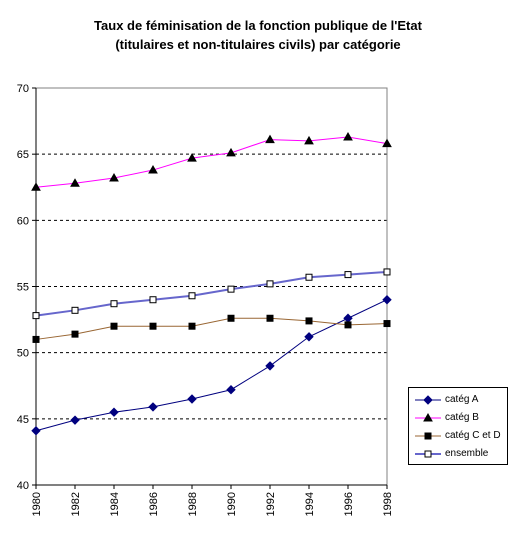 The height and width of the screenshot is (539, 516). I want to click on legend-label: ensemble, so click(467, 453).